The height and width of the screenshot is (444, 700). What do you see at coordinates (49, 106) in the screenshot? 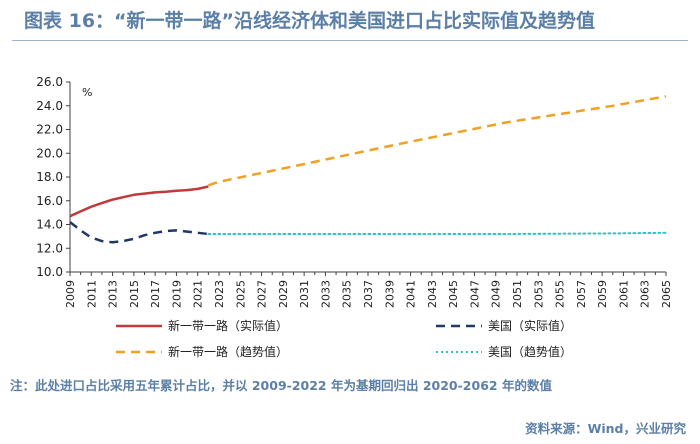
I see `y-tick-label: 24.0` at bounding box center [49, 106].